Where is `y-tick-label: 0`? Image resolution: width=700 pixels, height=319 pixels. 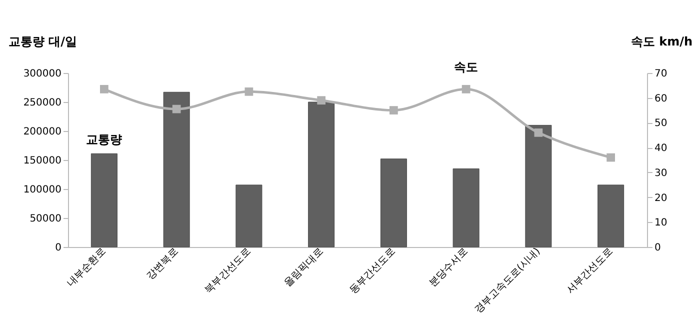
y-tick-label: 0 is located at coordinates (58, 248).